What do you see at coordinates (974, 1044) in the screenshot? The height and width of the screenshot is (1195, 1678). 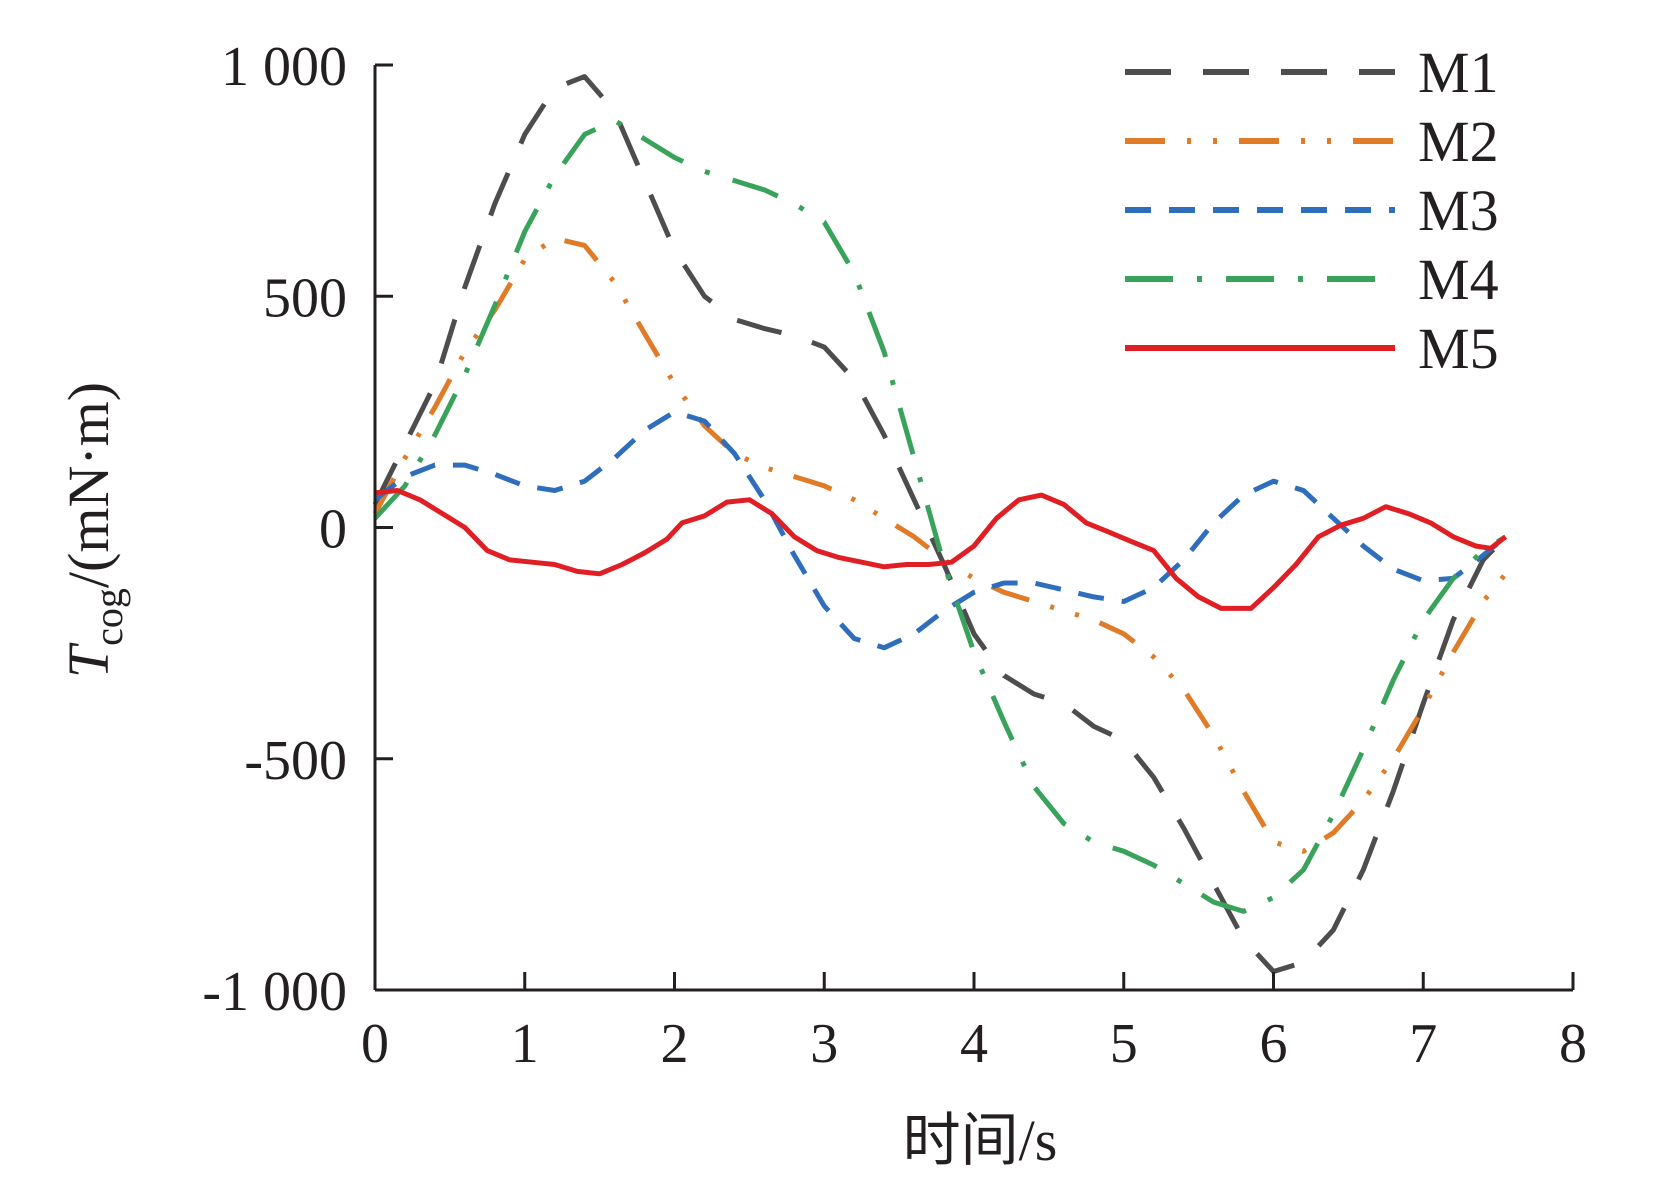 I see `x-tick-label: 4` at bounding box center [974, 1044].